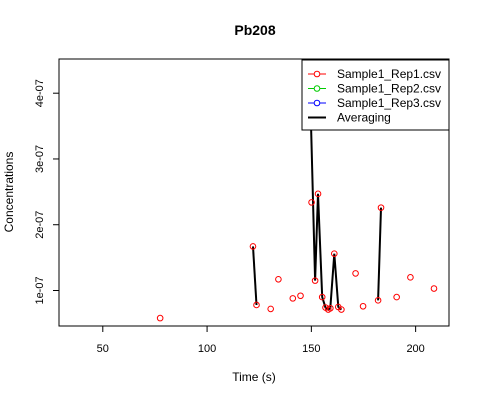 Image resolution: width=480 pixels, height=400 pixels. I want to click on y-tick-label: 4e-07, so click(40, 93).